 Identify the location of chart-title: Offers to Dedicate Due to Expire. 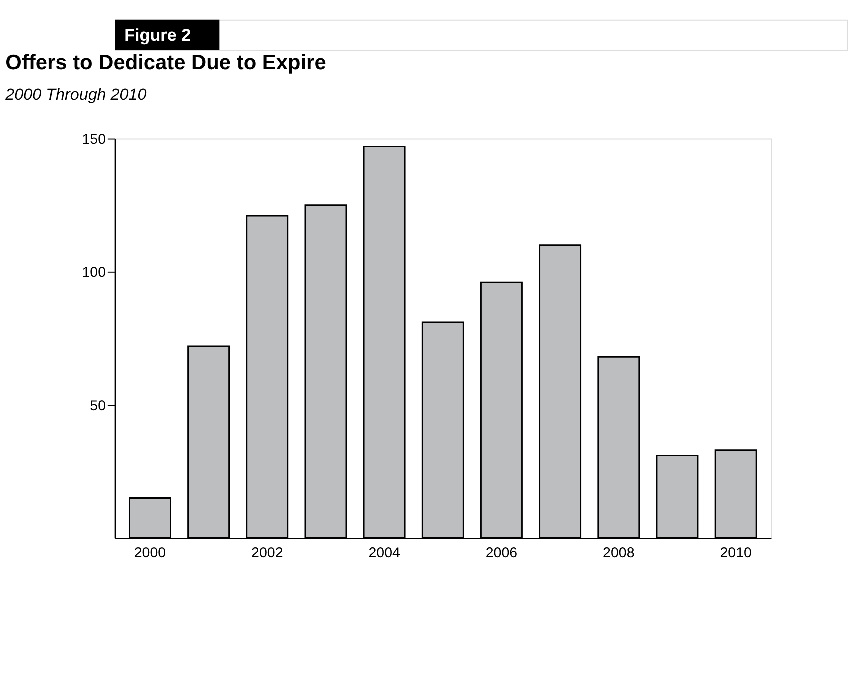
(166, 62).